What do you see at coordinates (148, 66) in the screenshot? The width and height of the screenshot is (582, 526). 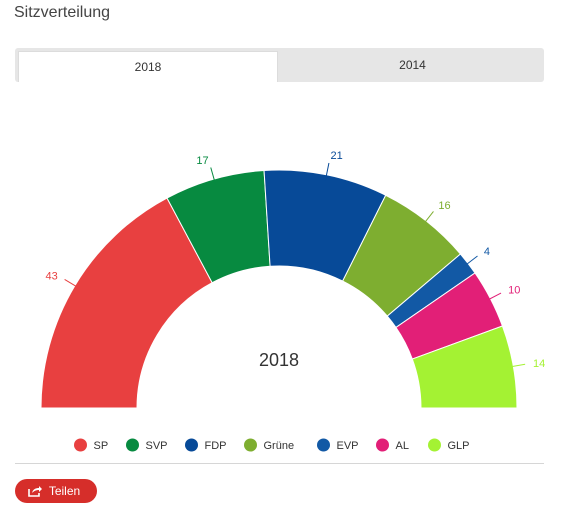 I see `tab-2018: 2018` at bounding box center [148, 66].